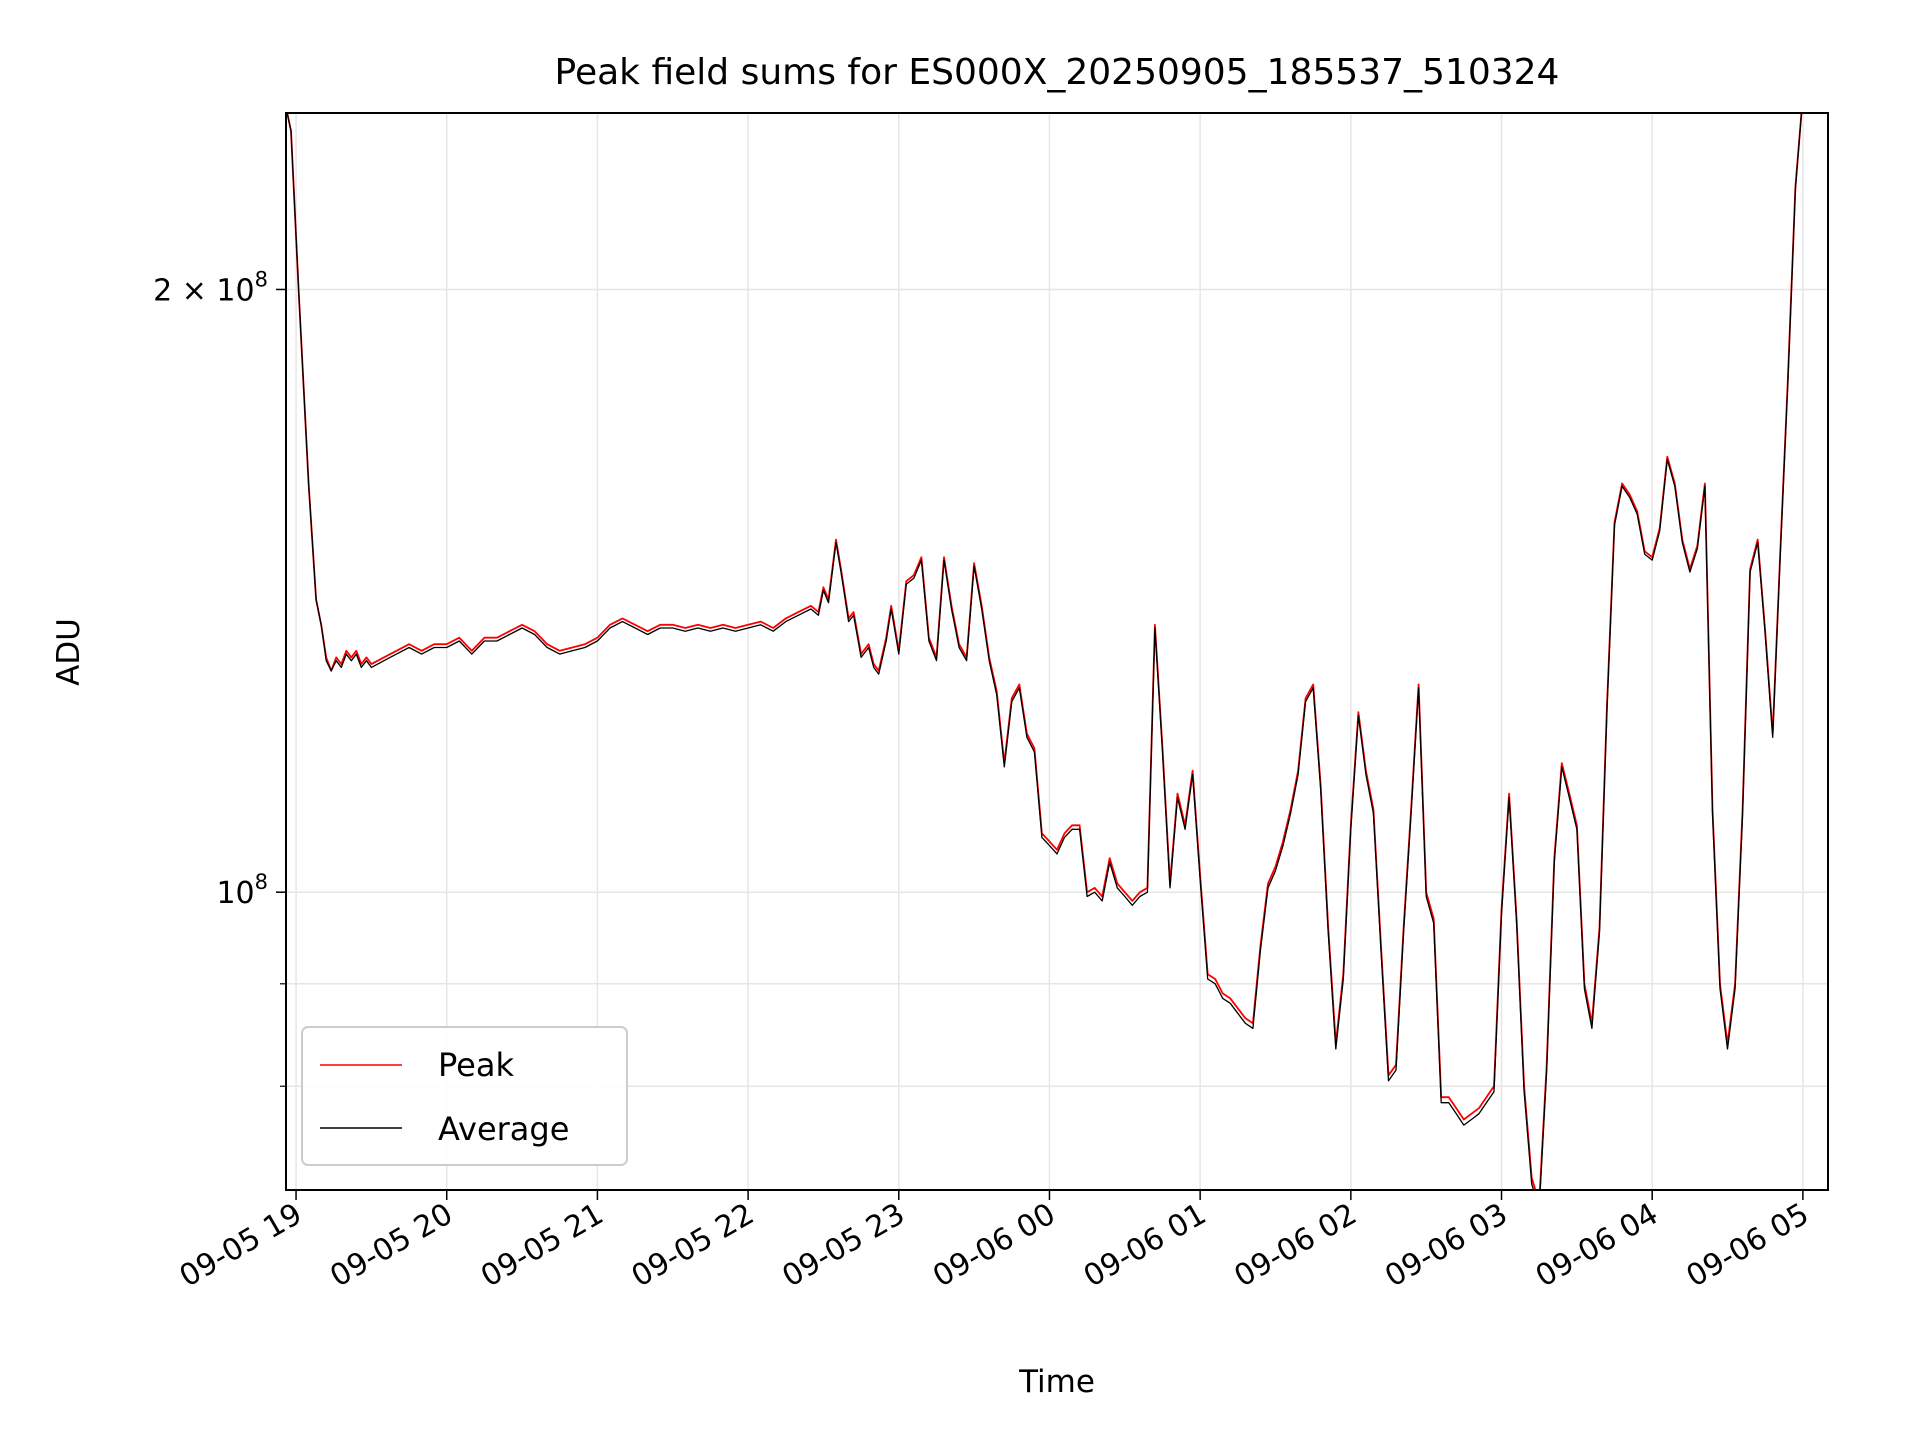  I want to click on x-axis-label: Time, so click(1056, 1382).